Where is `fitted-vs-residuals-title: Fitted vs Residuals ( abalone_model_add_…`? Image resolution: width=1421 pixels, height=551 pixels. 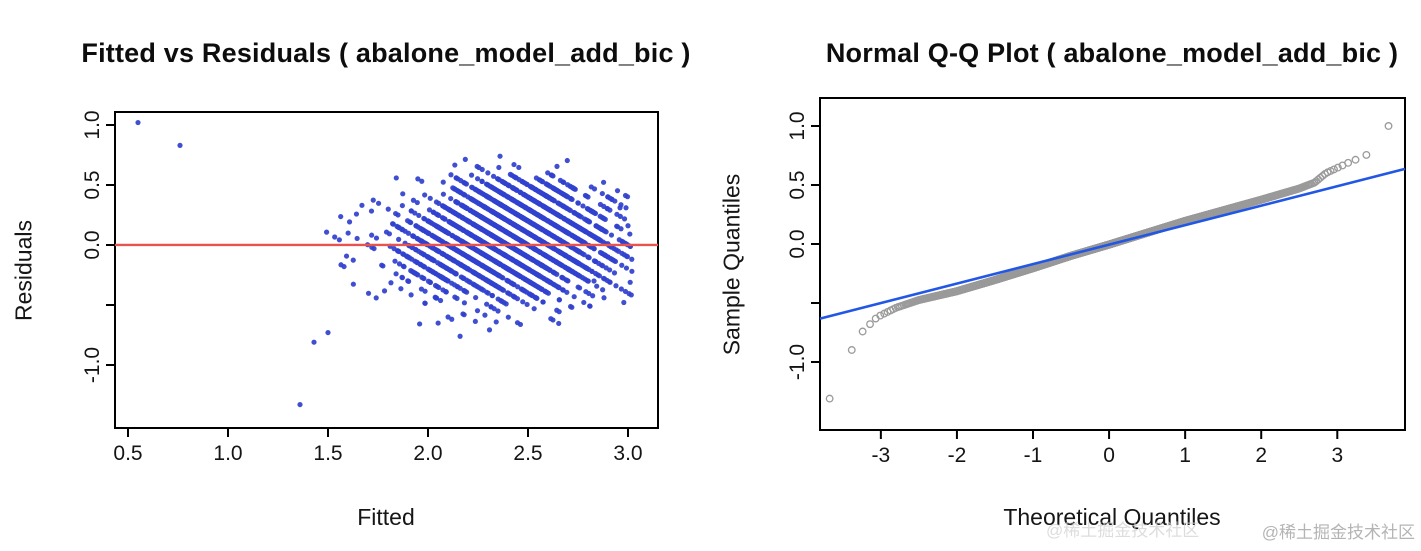
fitted-vs-residuals-title: Fitted vs Residuals ( abalone_model_add_… is located at coordinates (386, 53).